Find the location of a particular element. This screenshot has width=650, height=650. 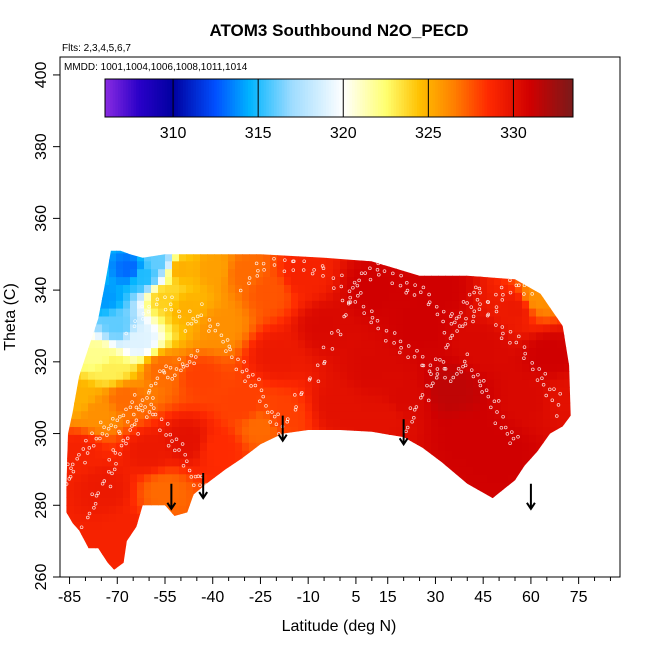

colorbar-tick-label: 315 is located at coordinates (258, 133).